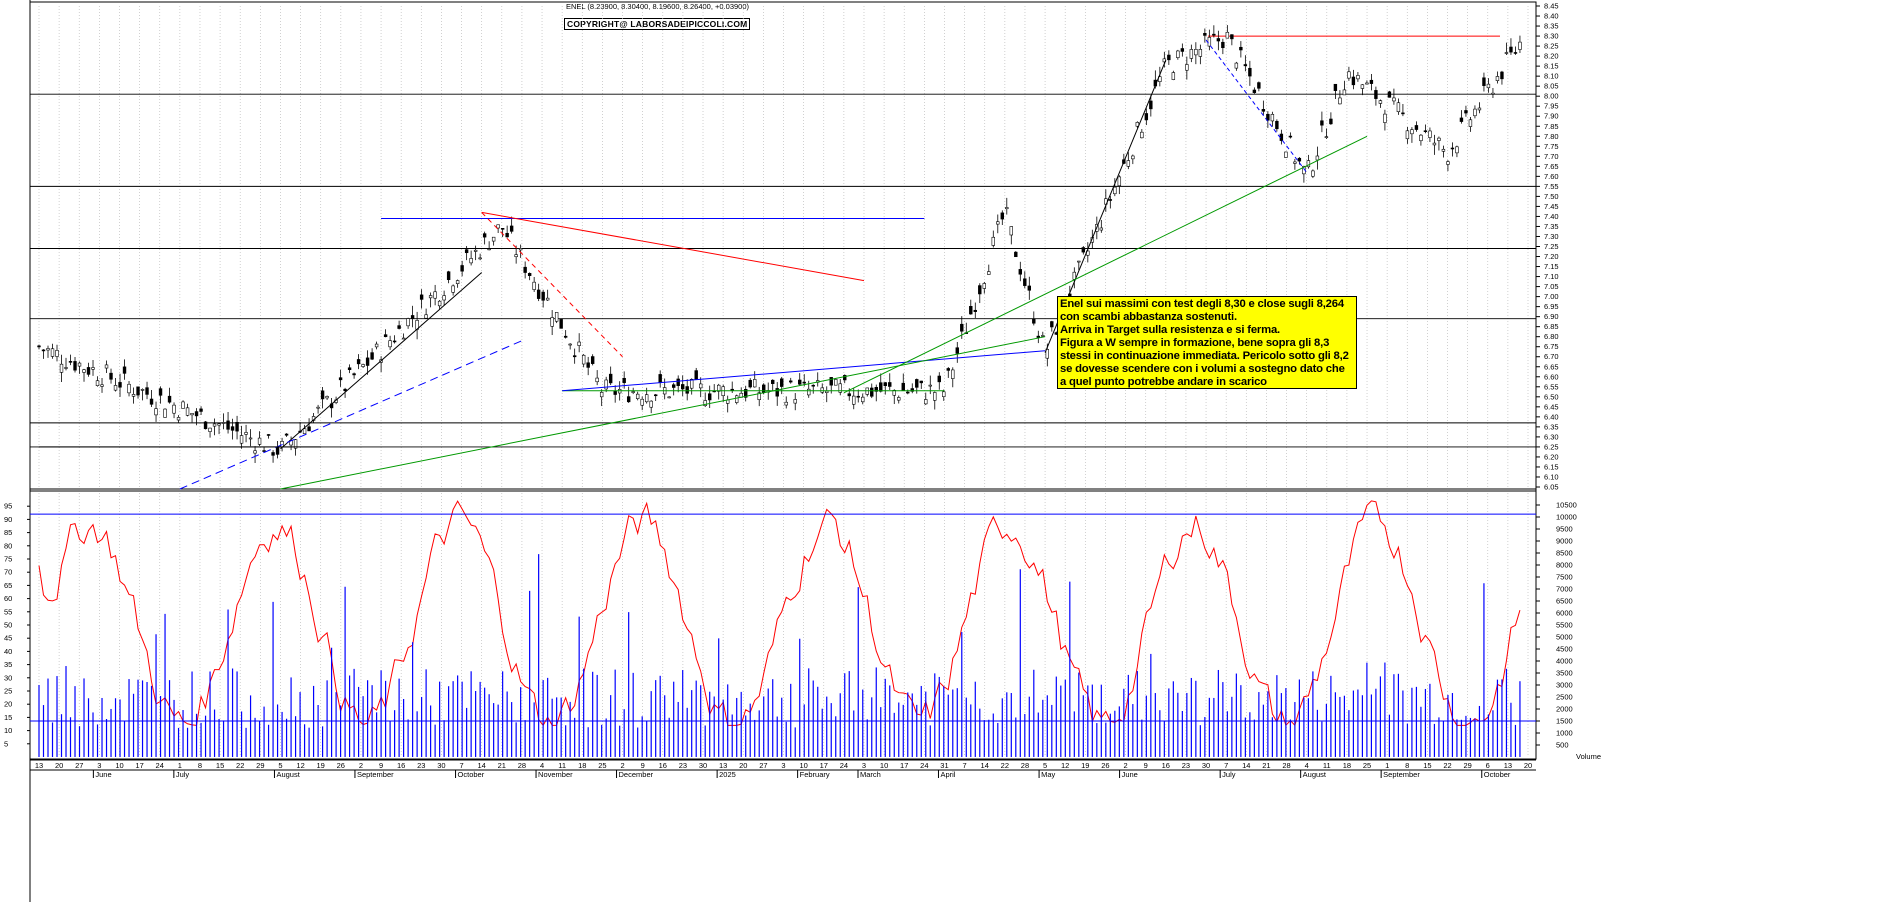  I want to click on volume-tick-label: 2000, so click(1564, 709).